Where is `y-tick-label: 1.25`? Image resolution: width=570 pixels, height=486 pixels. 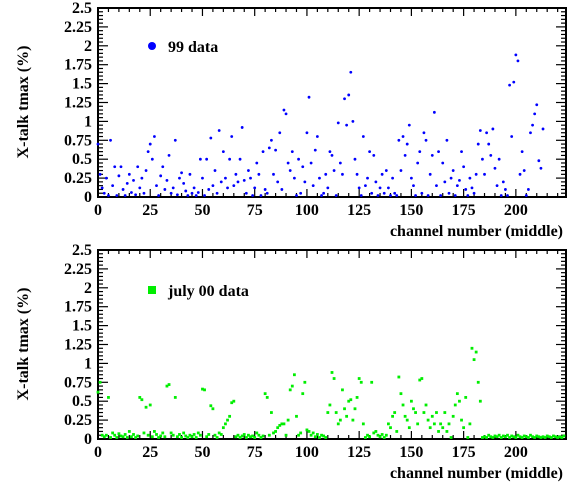 y-tick-label: 1.25 is located at coordinates (78, 103).